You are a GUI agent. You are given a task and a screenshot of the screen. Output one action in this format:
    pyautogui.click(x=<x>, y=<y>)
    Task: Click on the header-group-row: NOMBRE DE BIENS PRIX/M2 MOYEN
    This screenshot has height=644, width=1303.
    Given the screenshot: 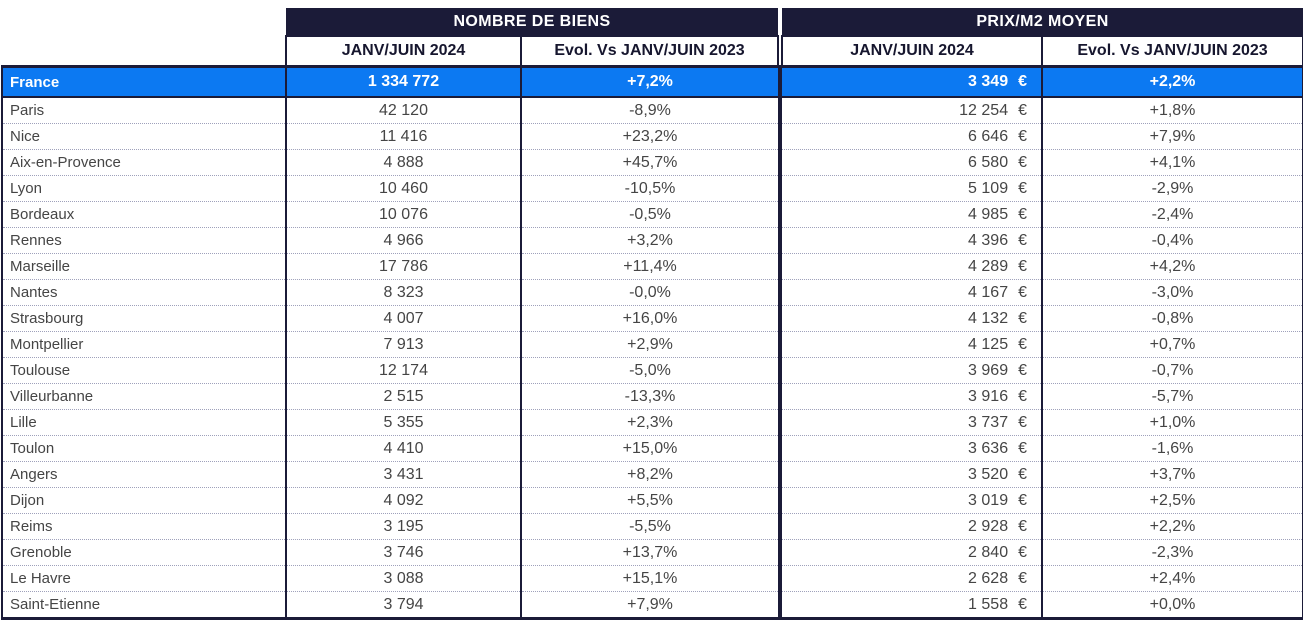 What is the action you would take?
    pyautogui.click(x=652, y=22)
    